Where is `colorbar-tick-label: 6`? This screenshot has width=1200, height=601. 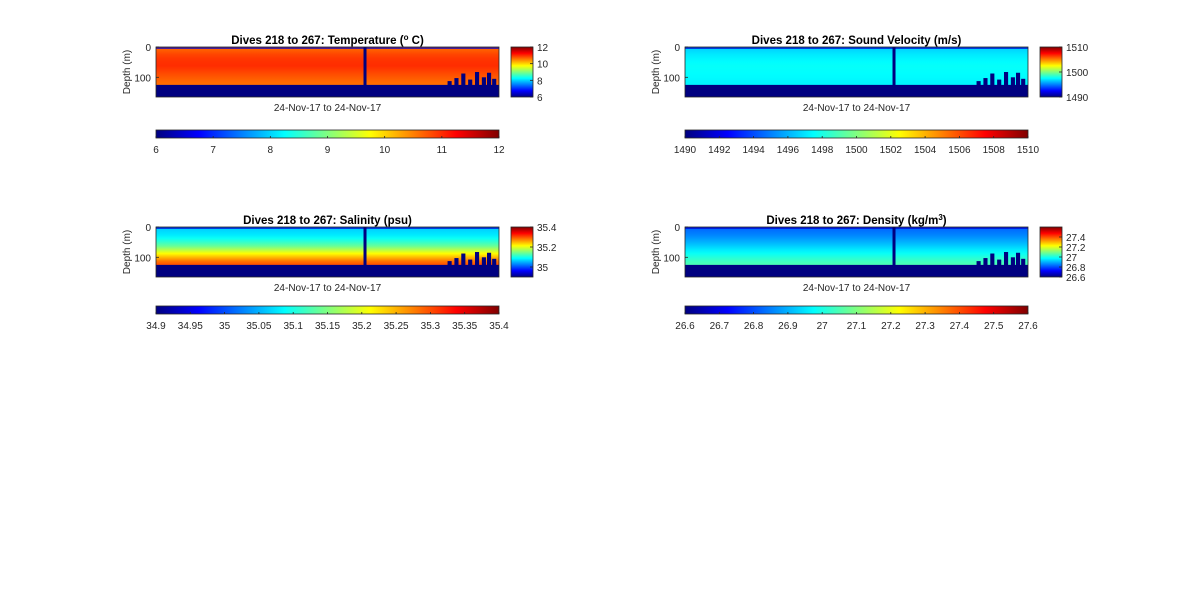
colorbar-tick-label: 6 is located at coordinates (540, 98).